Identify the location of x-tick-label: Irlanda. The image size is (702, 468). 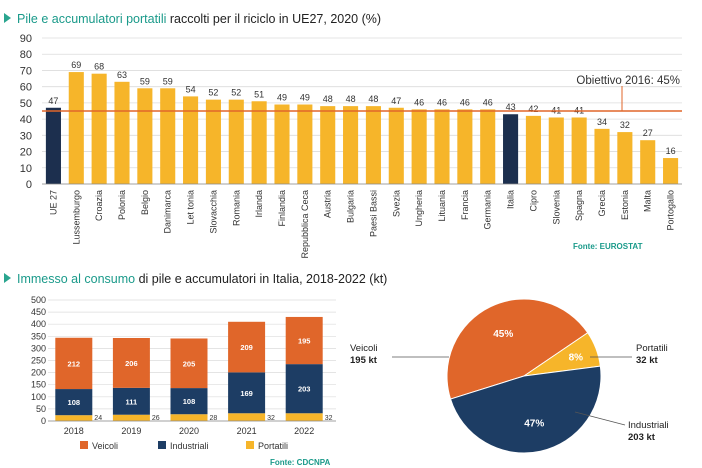
(259, 204).